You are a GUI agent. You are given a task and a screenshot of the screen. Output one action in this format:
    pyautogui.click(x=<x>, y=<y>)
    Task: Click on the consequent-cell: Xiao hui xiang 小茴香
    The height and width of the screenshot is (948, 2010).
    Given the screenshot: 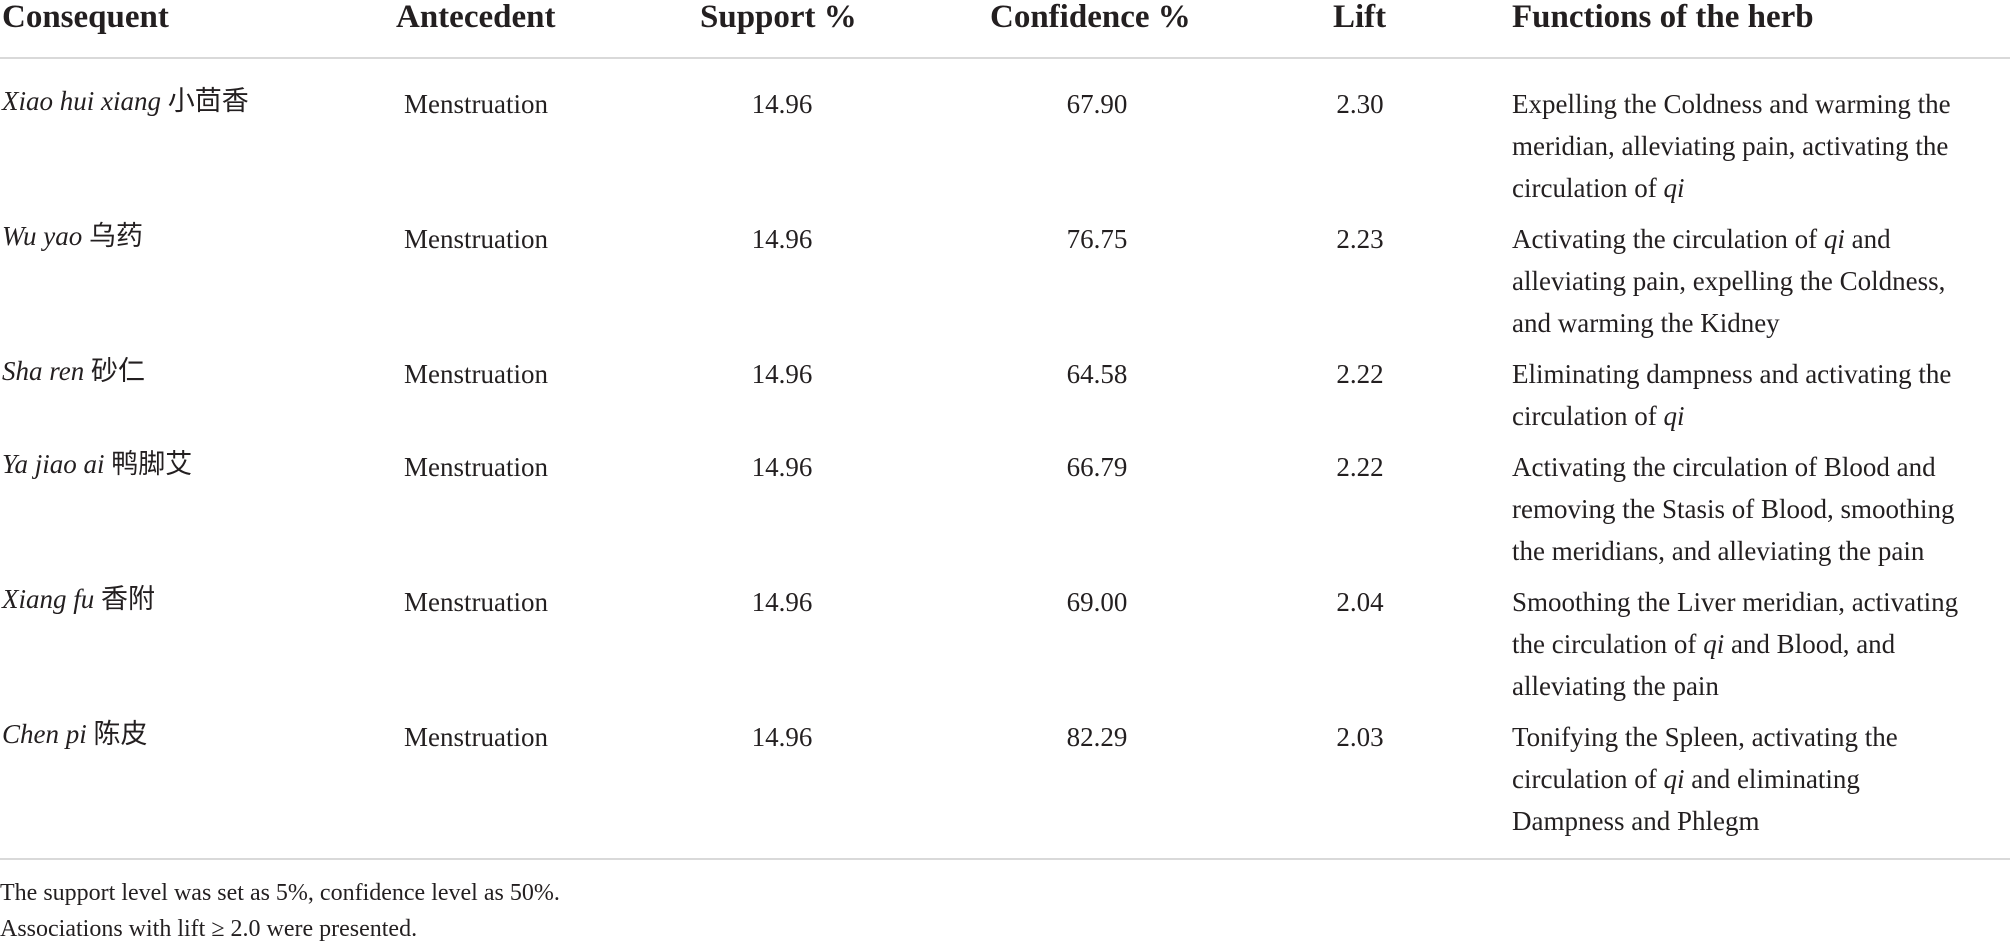 What is the action you would take?
    pyautogui.click(x=125, y=101)
    